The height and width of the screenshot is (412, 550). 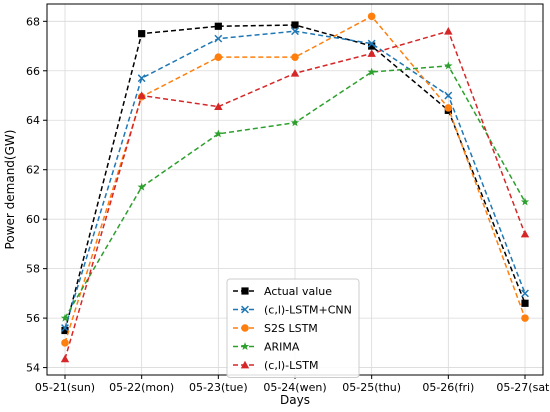 I want to click on legend-label: S2S LSTM, so click(x=291, y=328).